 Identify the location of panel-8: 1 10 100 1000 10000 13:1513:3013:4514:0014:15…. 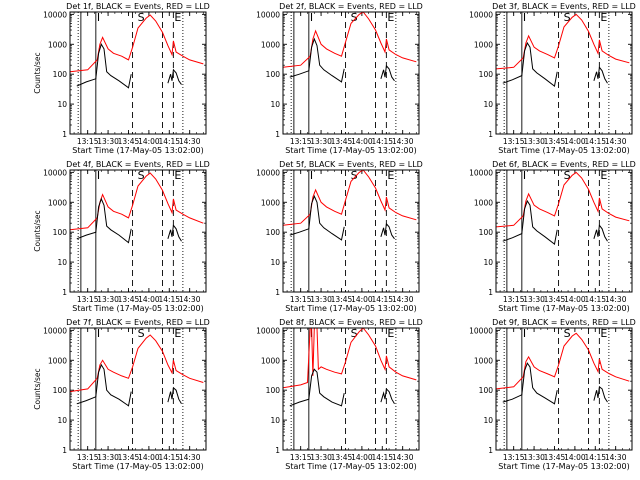
(339, 394).